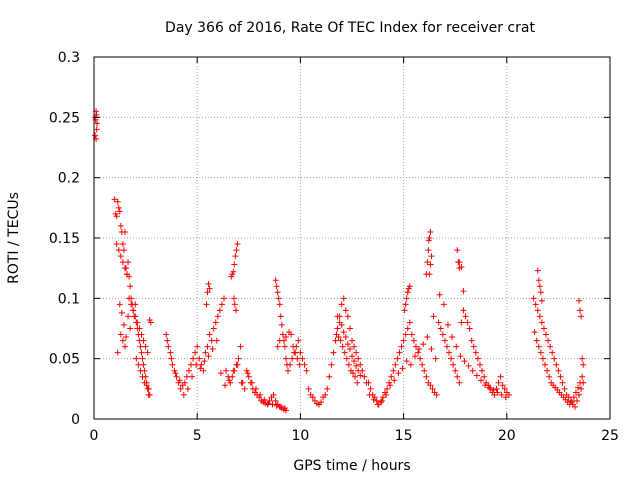 The height and width of the screenshot is (480, 640). I want to click on x-axis-label: GPS time / hours, so click(351, 466).